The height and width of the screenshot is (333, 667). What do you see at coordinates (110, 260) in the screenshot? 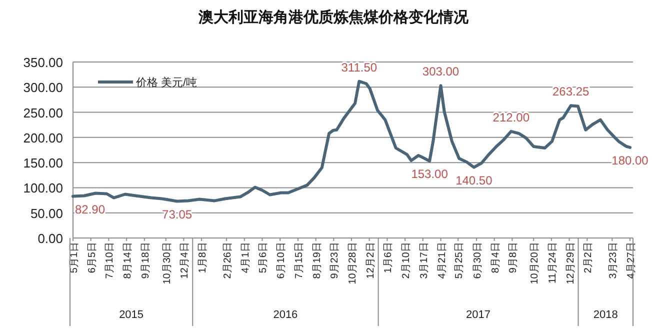
I see `x-tick-label: 7月10日` at bounding box center [110, 260].